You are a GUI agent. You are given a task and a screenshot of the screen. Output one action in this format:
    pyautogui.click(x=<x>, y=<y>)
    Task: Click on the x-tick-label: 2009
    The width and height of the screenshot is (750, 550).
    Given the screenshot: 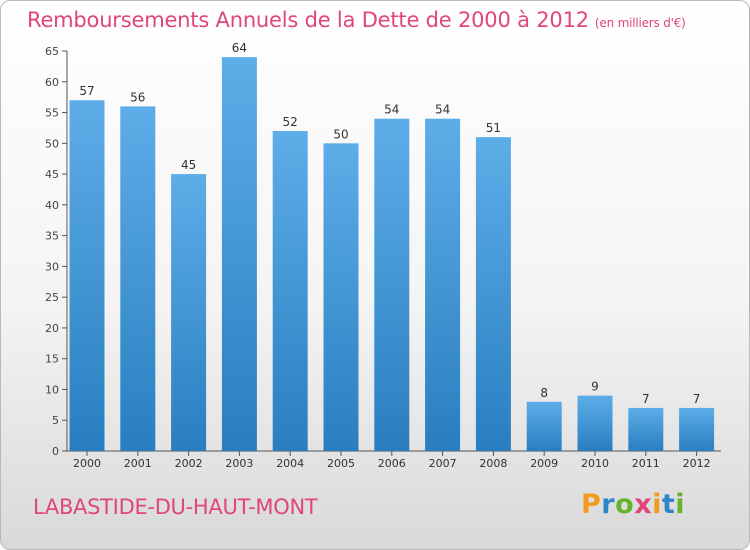 What is the action you would take?
    pyautogui.click(x=544, y=463)
    